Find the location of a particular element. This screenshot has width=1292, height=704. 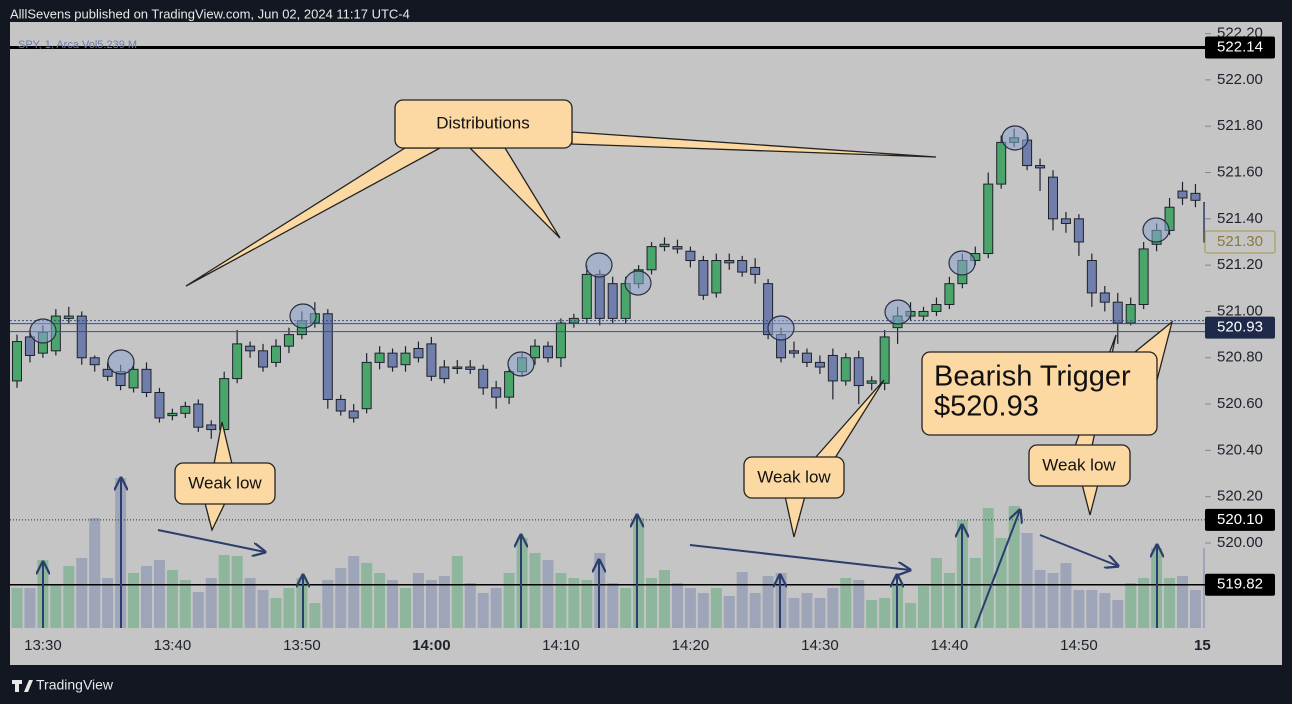

x-tick-label: 14:40 is located at coordinates (950, 645).